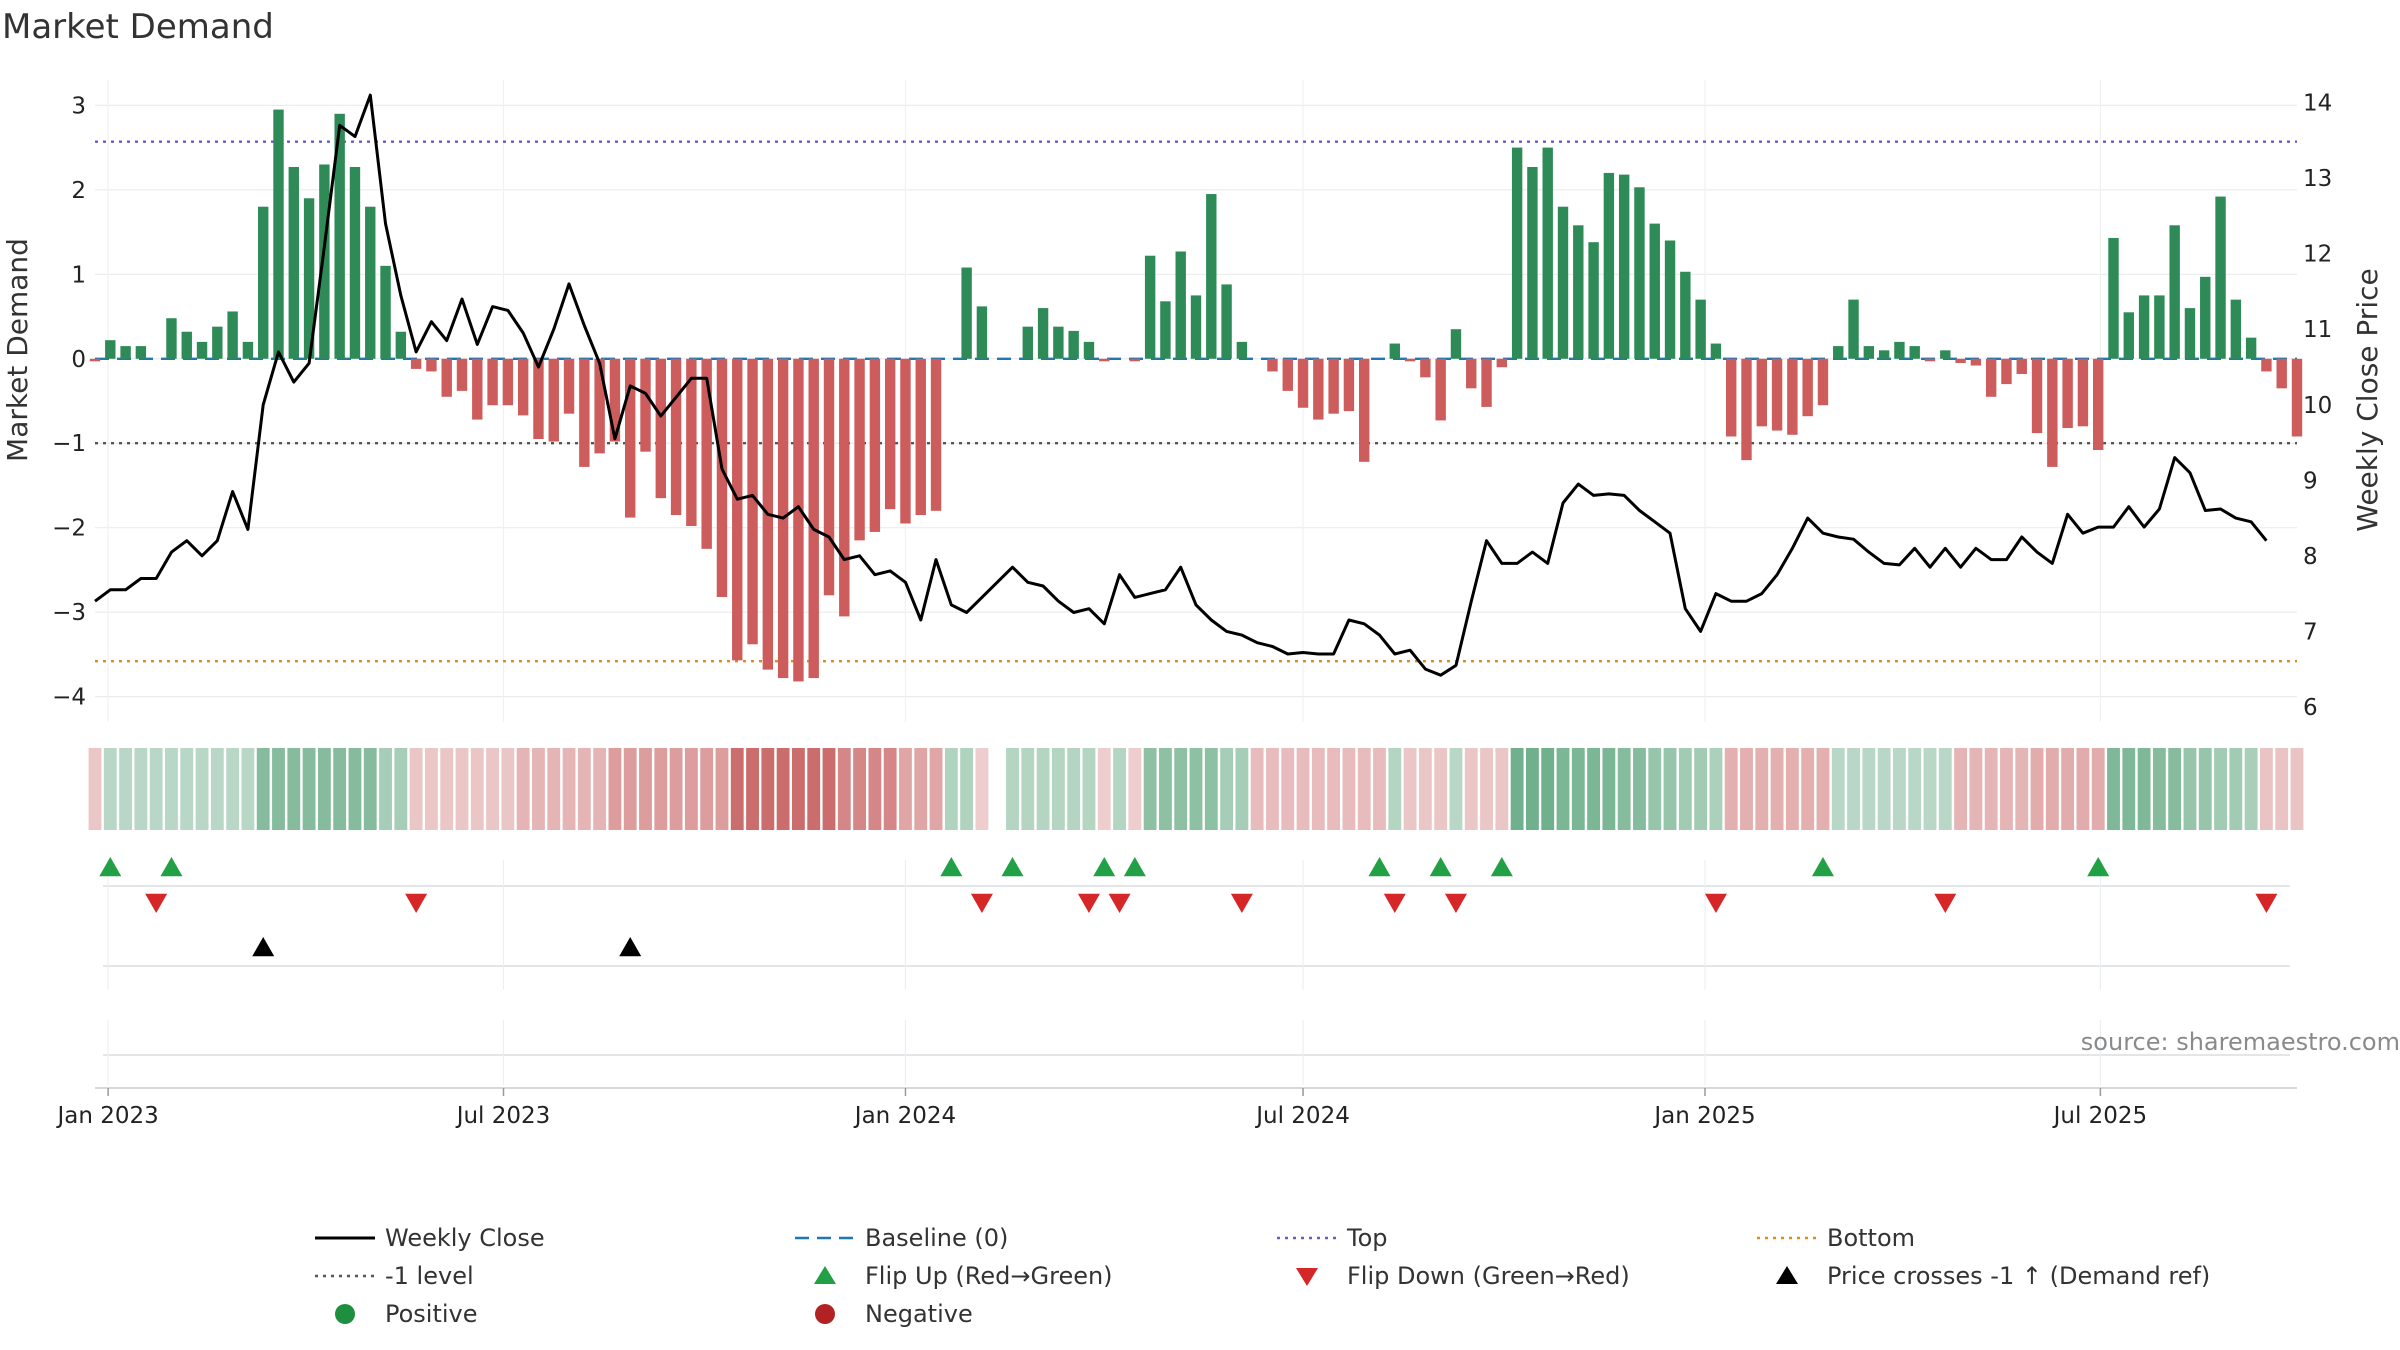 This screenshot has height=1350, width=2400. Describe the element at coordinates (78, 106) in the screenshot. I see `y-tick-label: 3` at that location.